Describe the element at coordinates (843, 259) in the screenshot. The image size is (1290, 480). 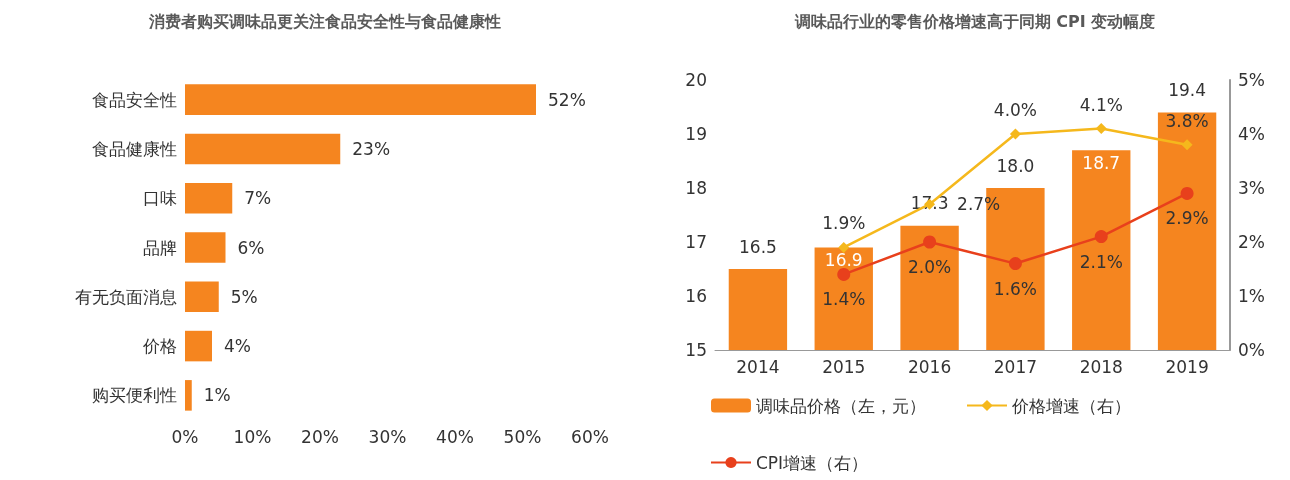
I see `data-label: 16.9` at that location.